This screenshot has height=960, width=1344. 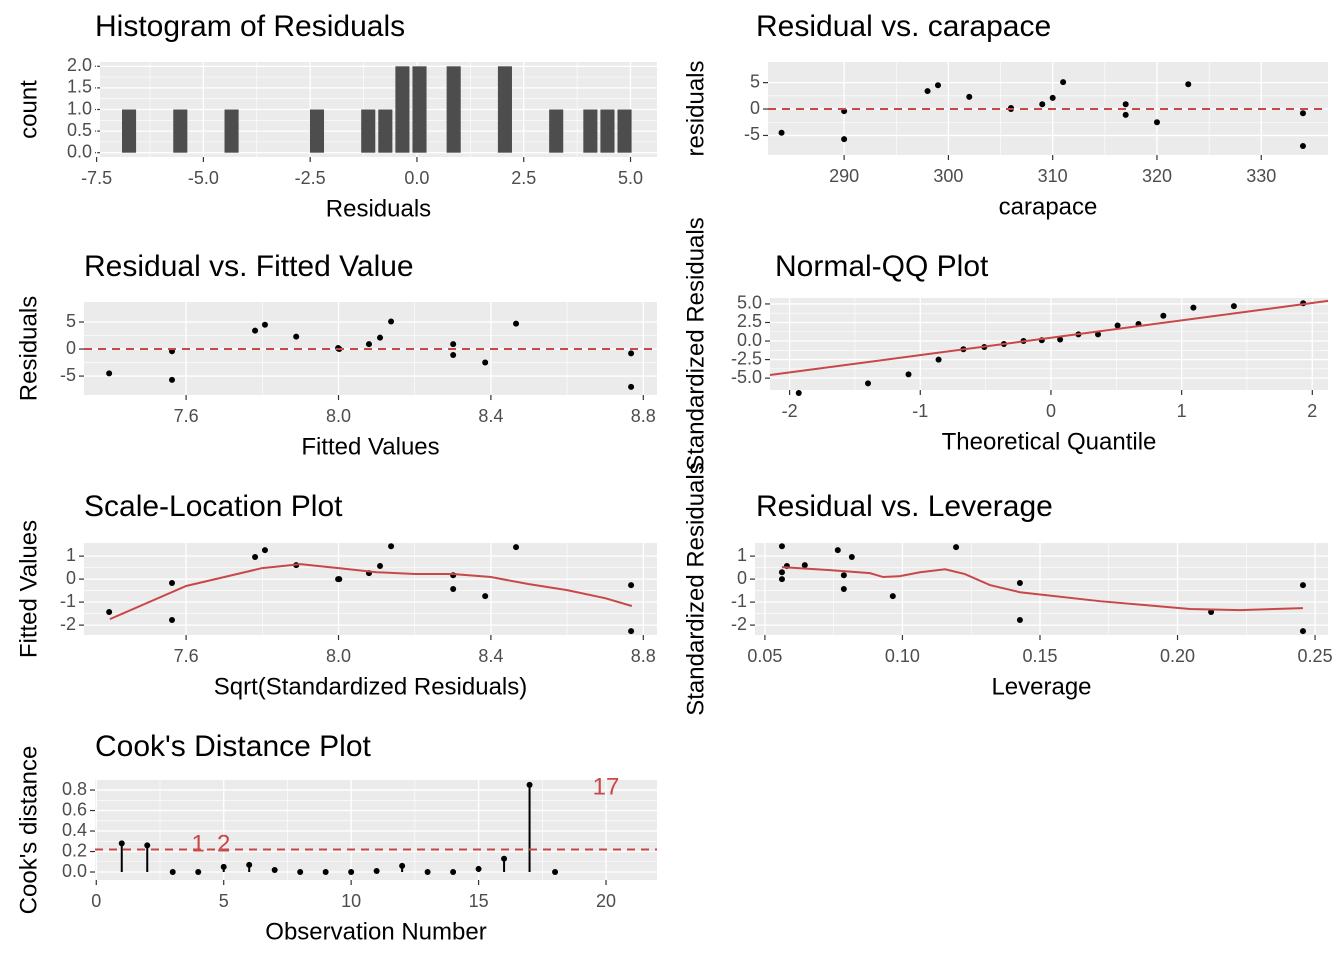 What do you see at coordinates (1041, 686) in the screenshot?
I see `x-axis-title: Leverage` at bounding box center [1041, 686].